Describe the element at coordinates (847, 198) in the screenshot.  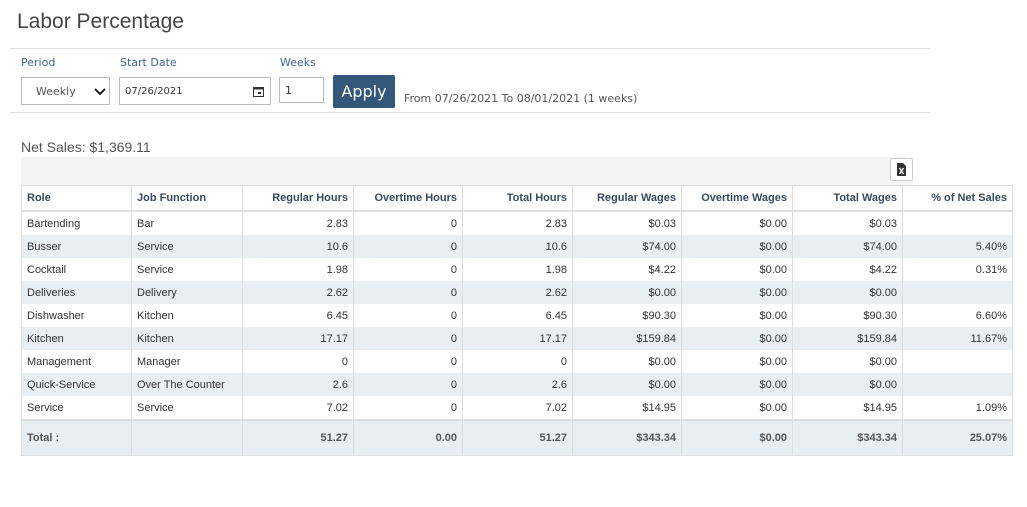
I see `column-header: Total Wages` at that location.